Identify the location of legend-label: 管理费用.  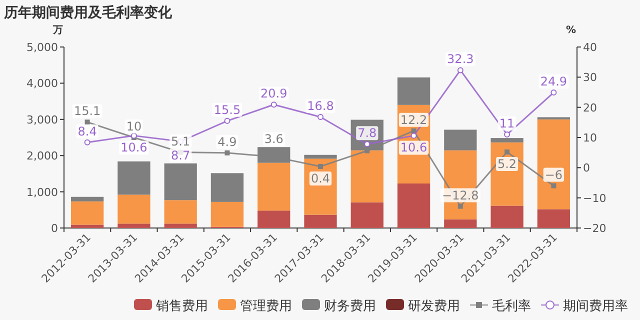
(266, 306).